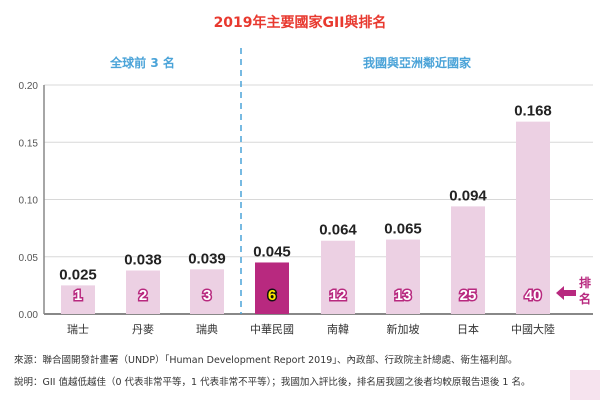 The width and height of the screenshot is (600, 400). Describe the element at coordinates (78, 295) in the screenshot. I see `rank-label: 1` at that location.